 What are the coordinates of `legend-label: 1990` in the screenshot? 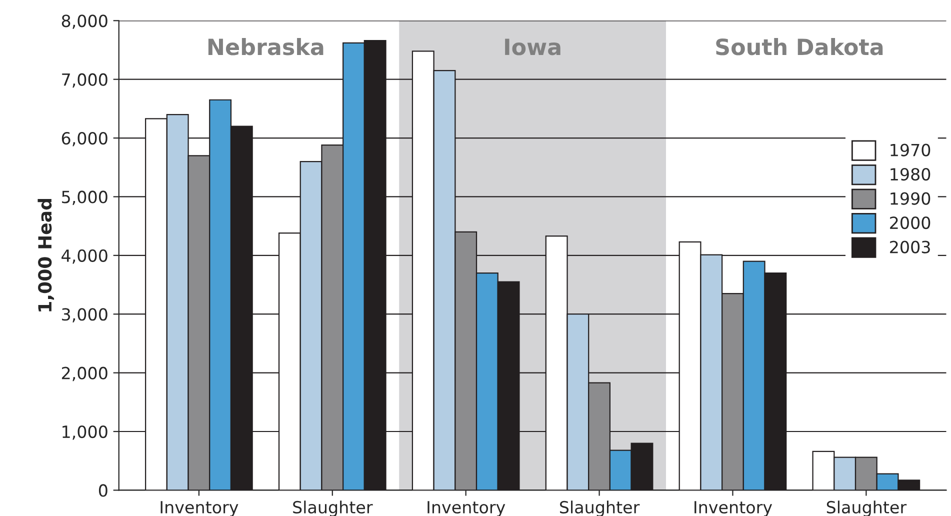 It's located at (910, 198).